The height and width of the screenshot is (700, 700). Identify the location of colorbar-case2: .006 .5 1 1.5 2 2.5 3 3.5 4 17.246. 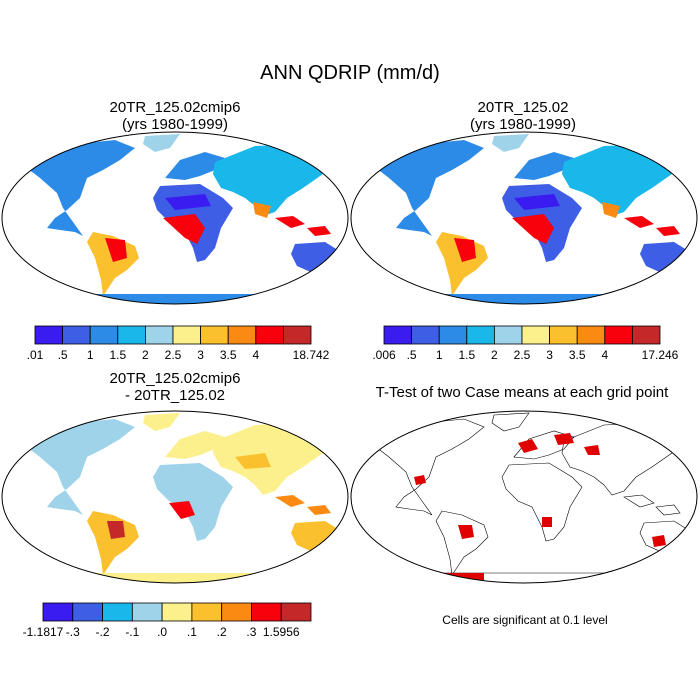
(525, 343).